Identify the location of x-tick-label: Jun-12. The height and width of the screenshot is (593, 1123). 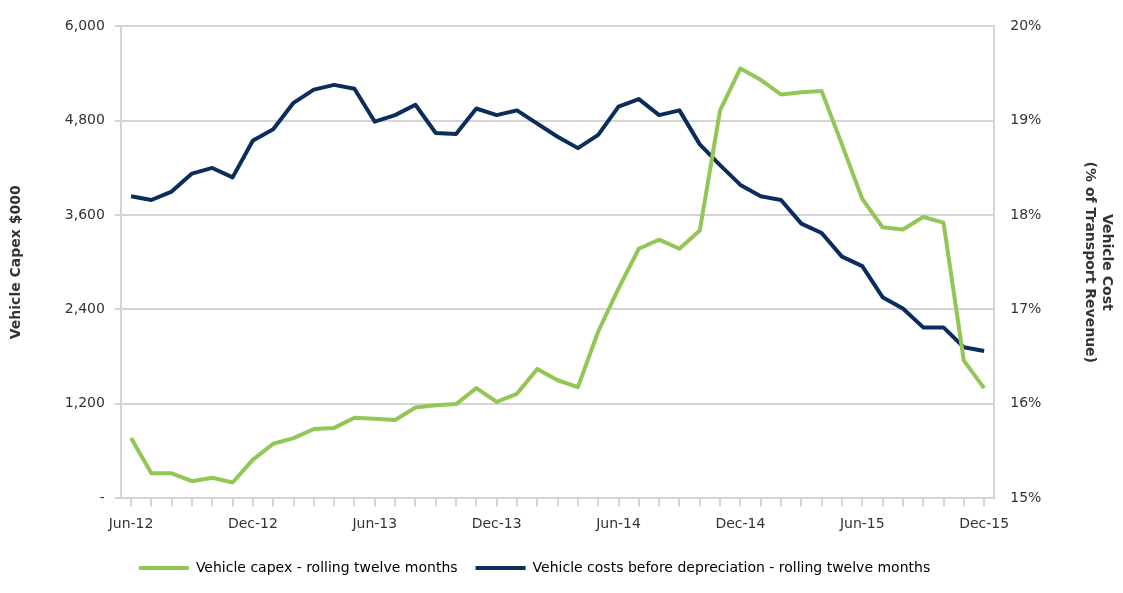
(130, 523).